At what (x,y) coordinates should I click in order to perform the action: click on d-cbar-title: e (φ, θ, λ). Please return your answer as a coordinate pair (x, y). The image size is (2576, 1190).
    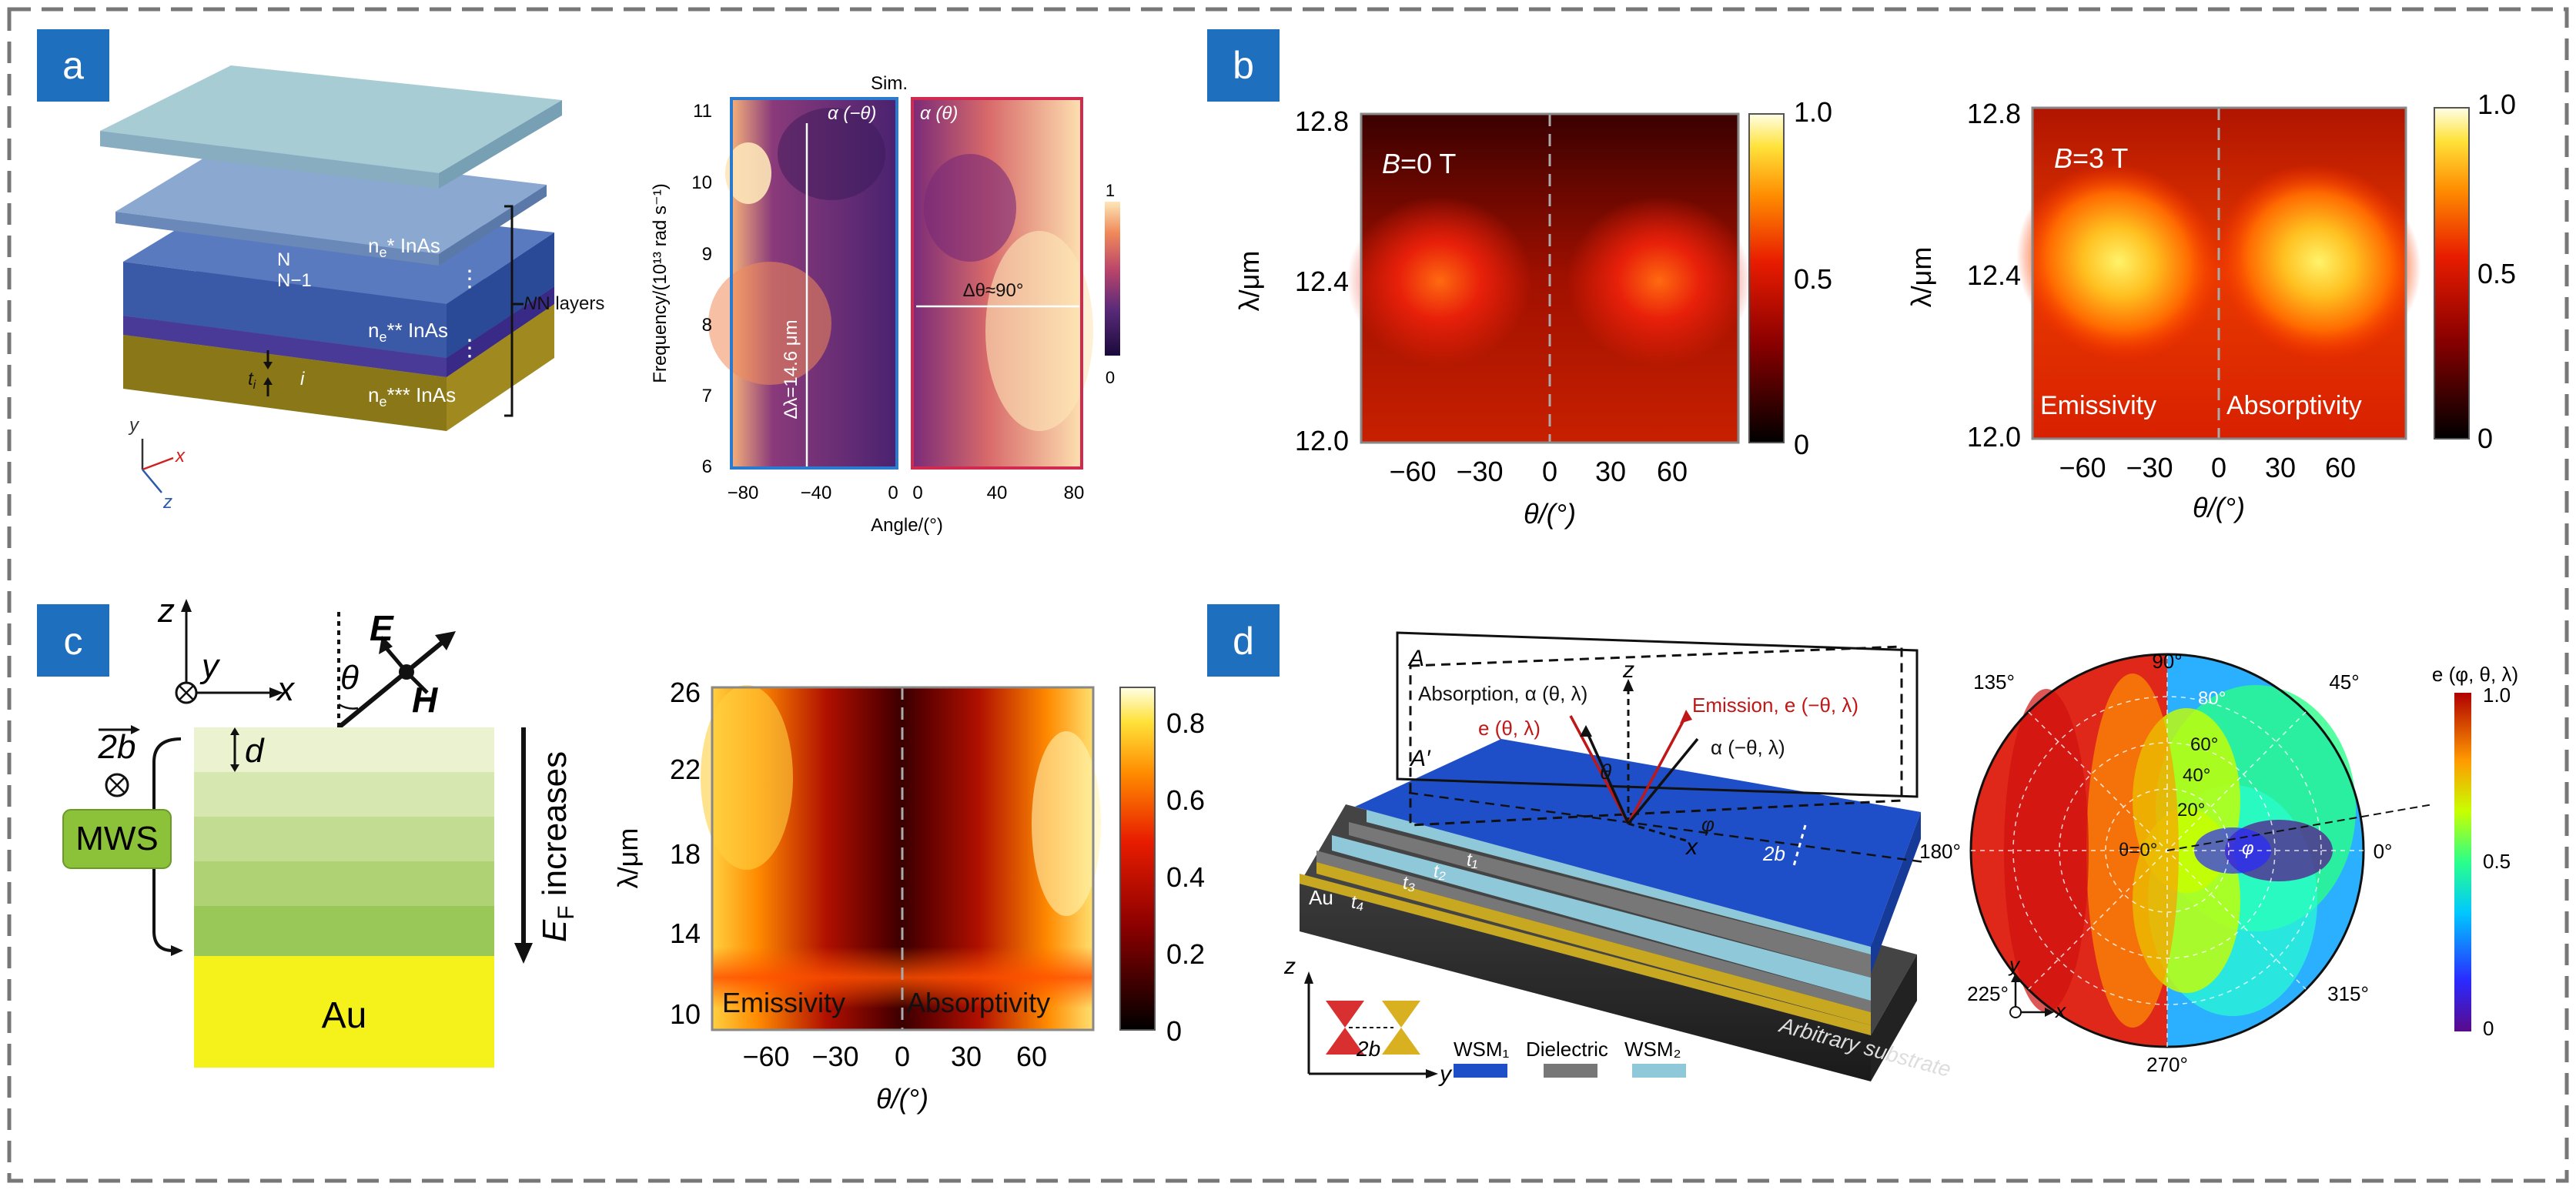
    Looking at the image, I should click on (2475, 674).